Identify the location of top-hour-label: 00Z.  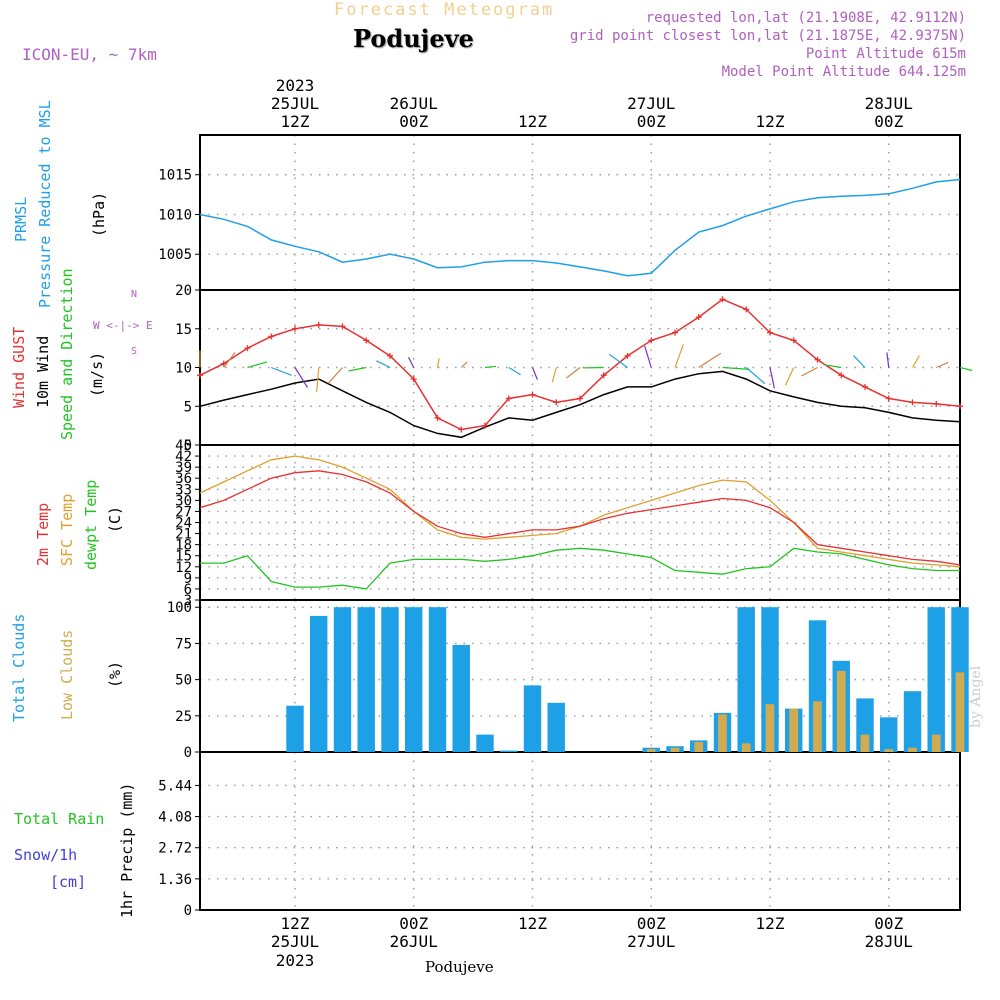
(651, 121).